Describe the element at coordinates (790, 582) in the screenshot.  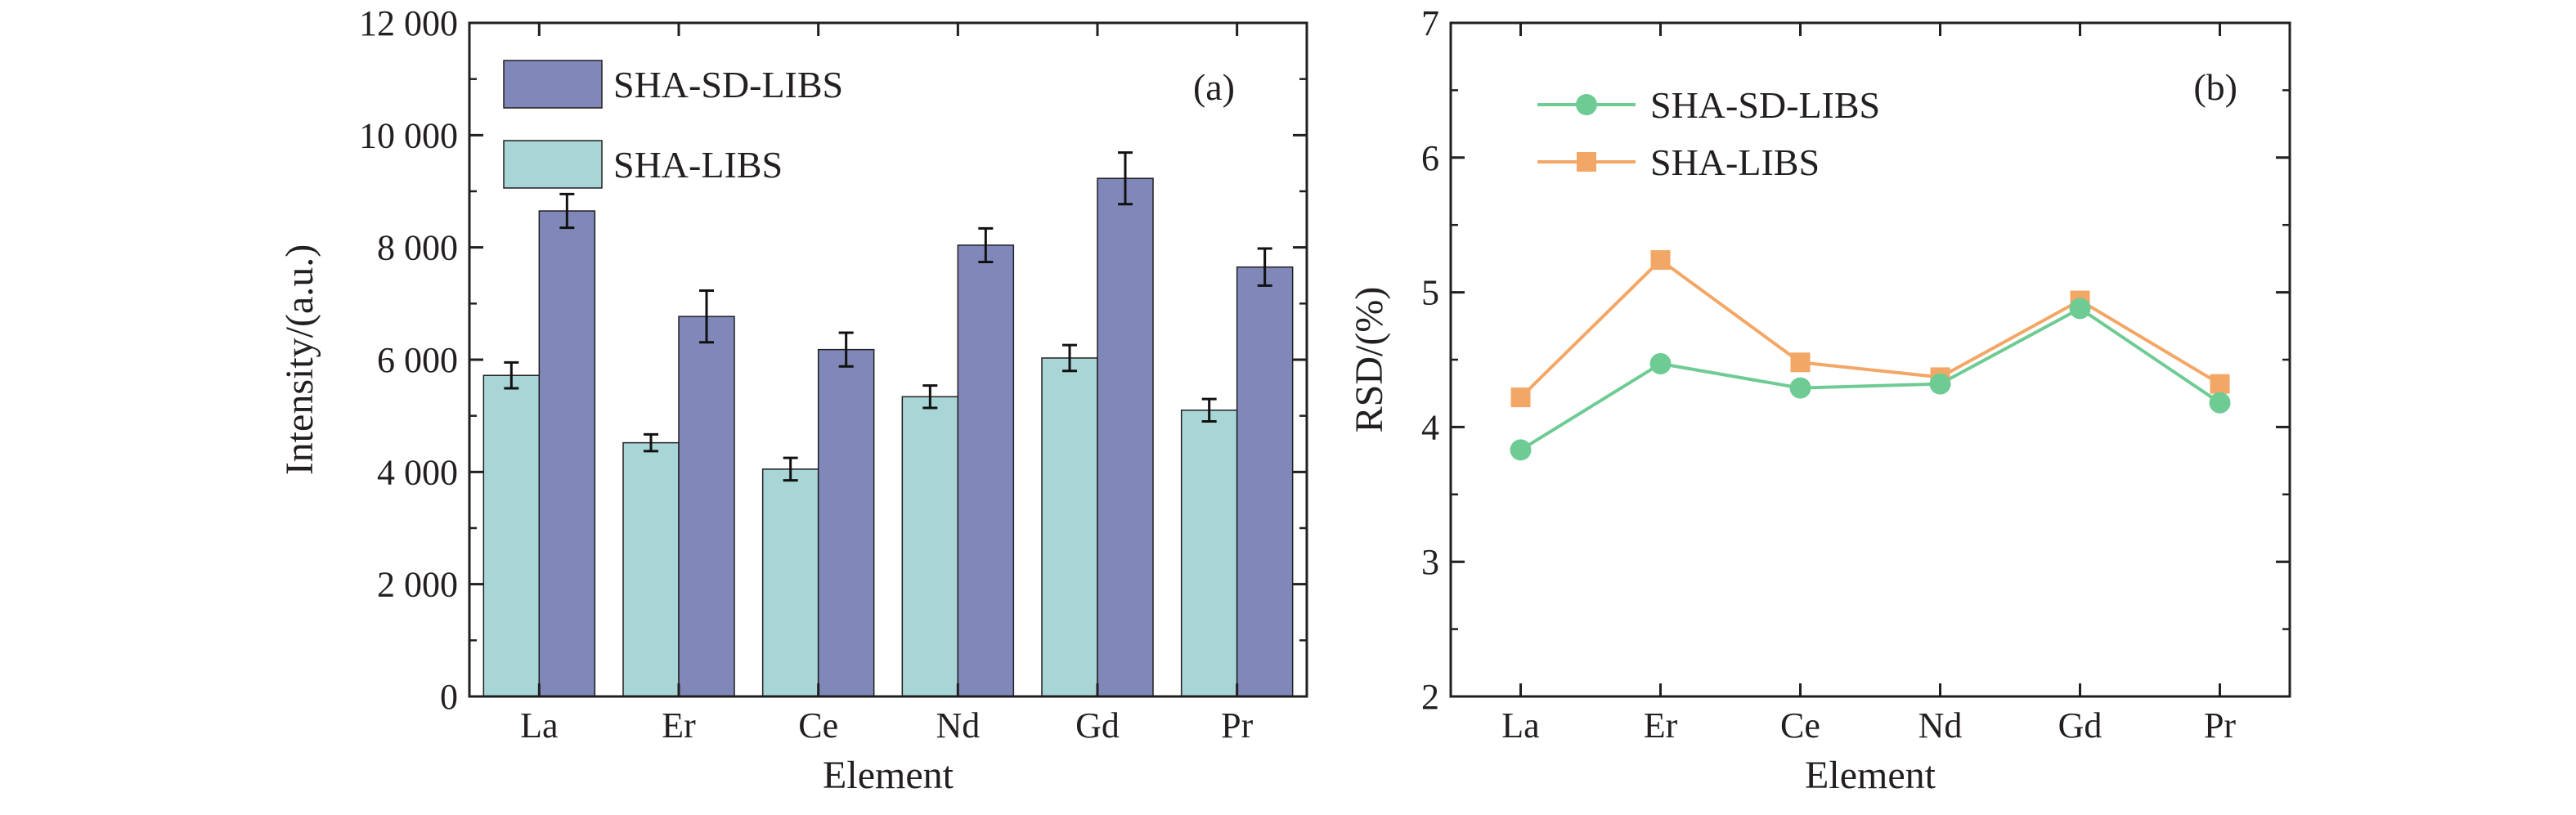
I see `bar-sha-libs-ce` at that location.